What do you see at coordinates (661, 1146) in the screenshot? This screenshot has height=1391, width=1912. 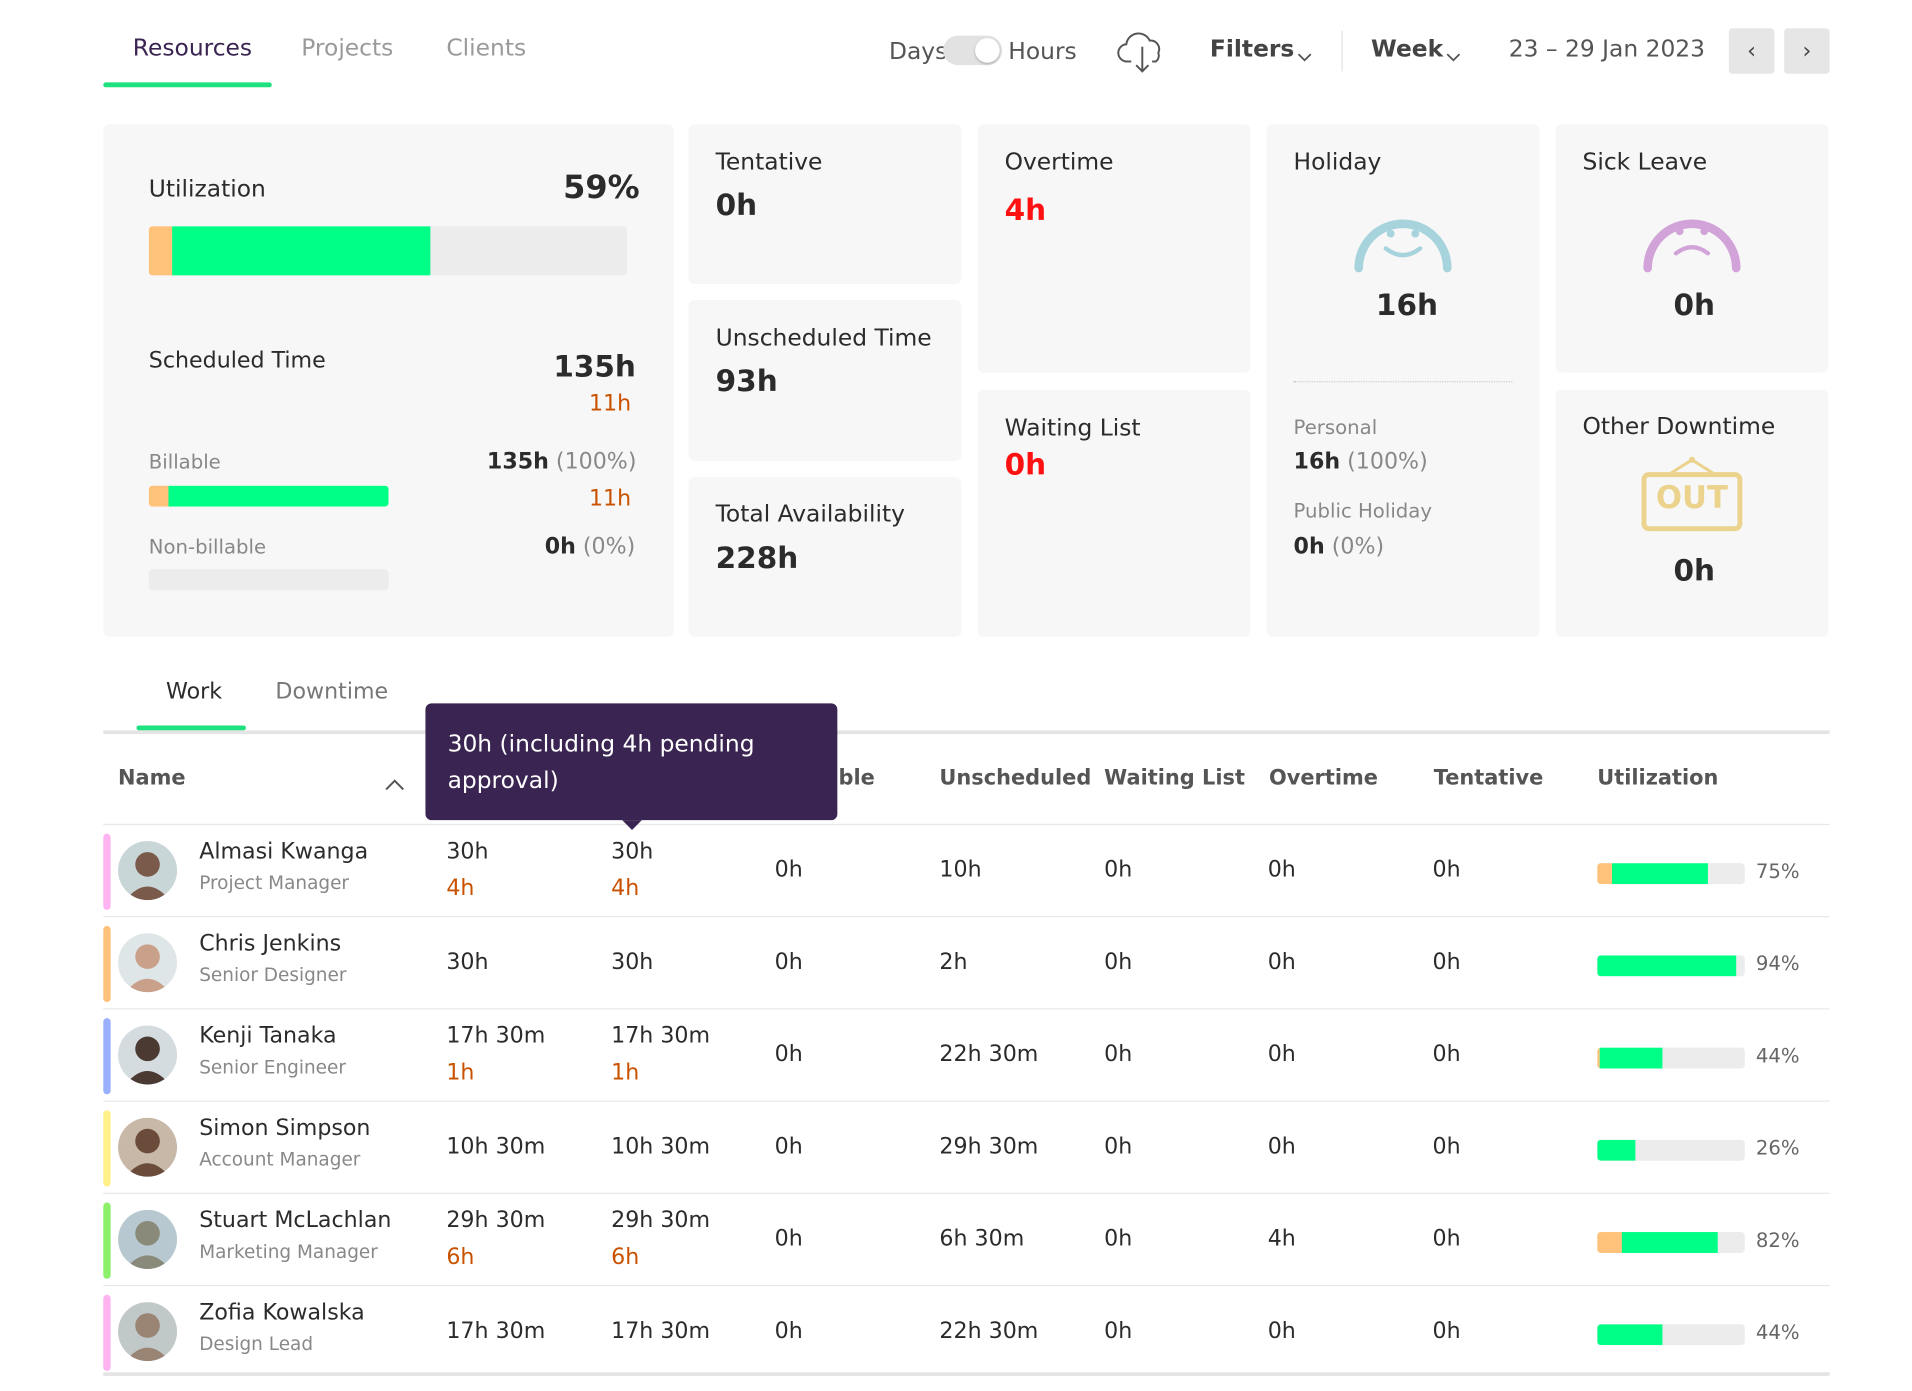 I see `billable-hours-cell: 10h 30m` at bounding box center [661, 1146].